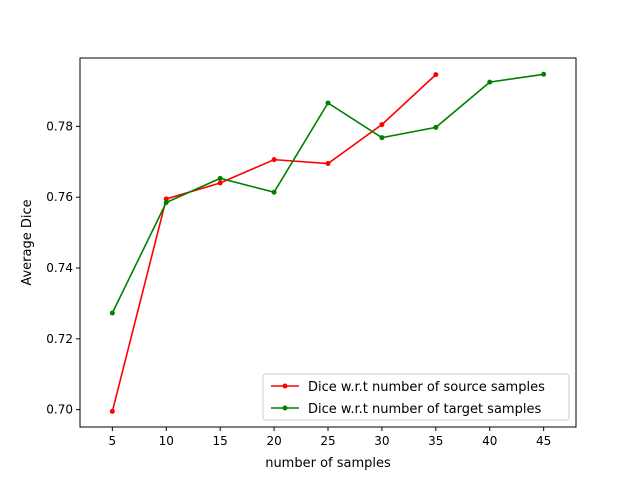 This screenshot has width=640, height=480. What do you see at coordinates (381, 441) in the screenshot?
I see `x-tick-label: 30` at bounding box center [381, 441].